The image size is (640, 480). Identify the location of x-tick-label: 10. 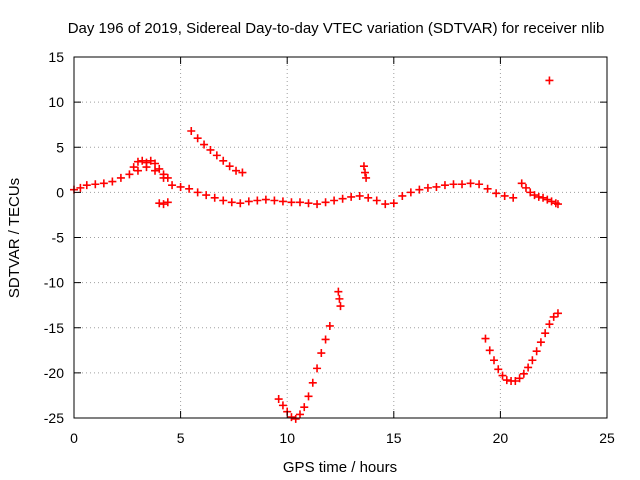
(287, 438).